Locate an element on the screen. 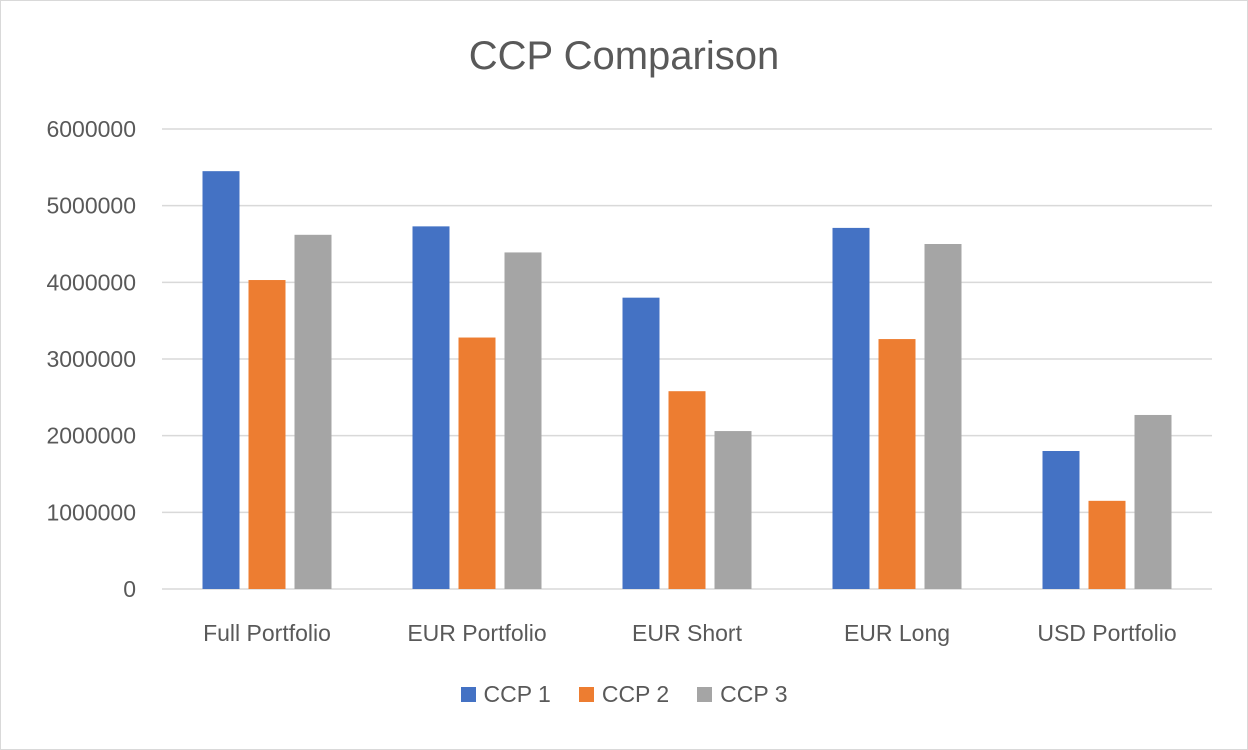 Image resolution: width=1248 pixels, height=750 pixels. x-tick-label: Full Portfolio is located at coordinates (267, 633).